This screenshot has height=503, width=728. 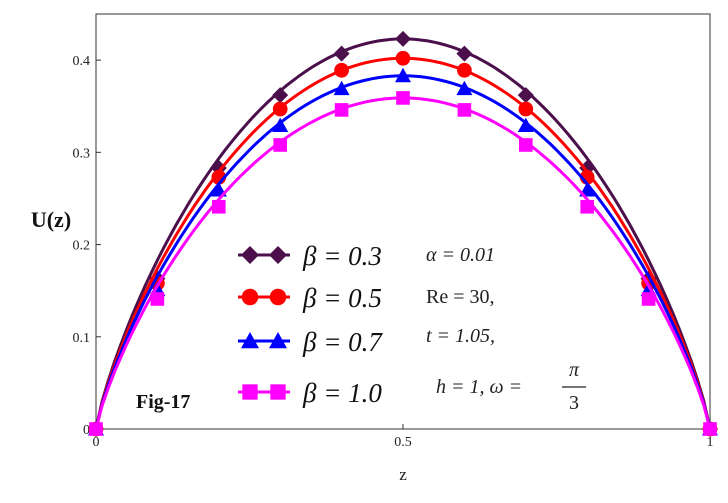 What do you see at coordinates (710, 442) in the screenshot?
I see `x-tick-label: 1` at bounding box center [710, 442].